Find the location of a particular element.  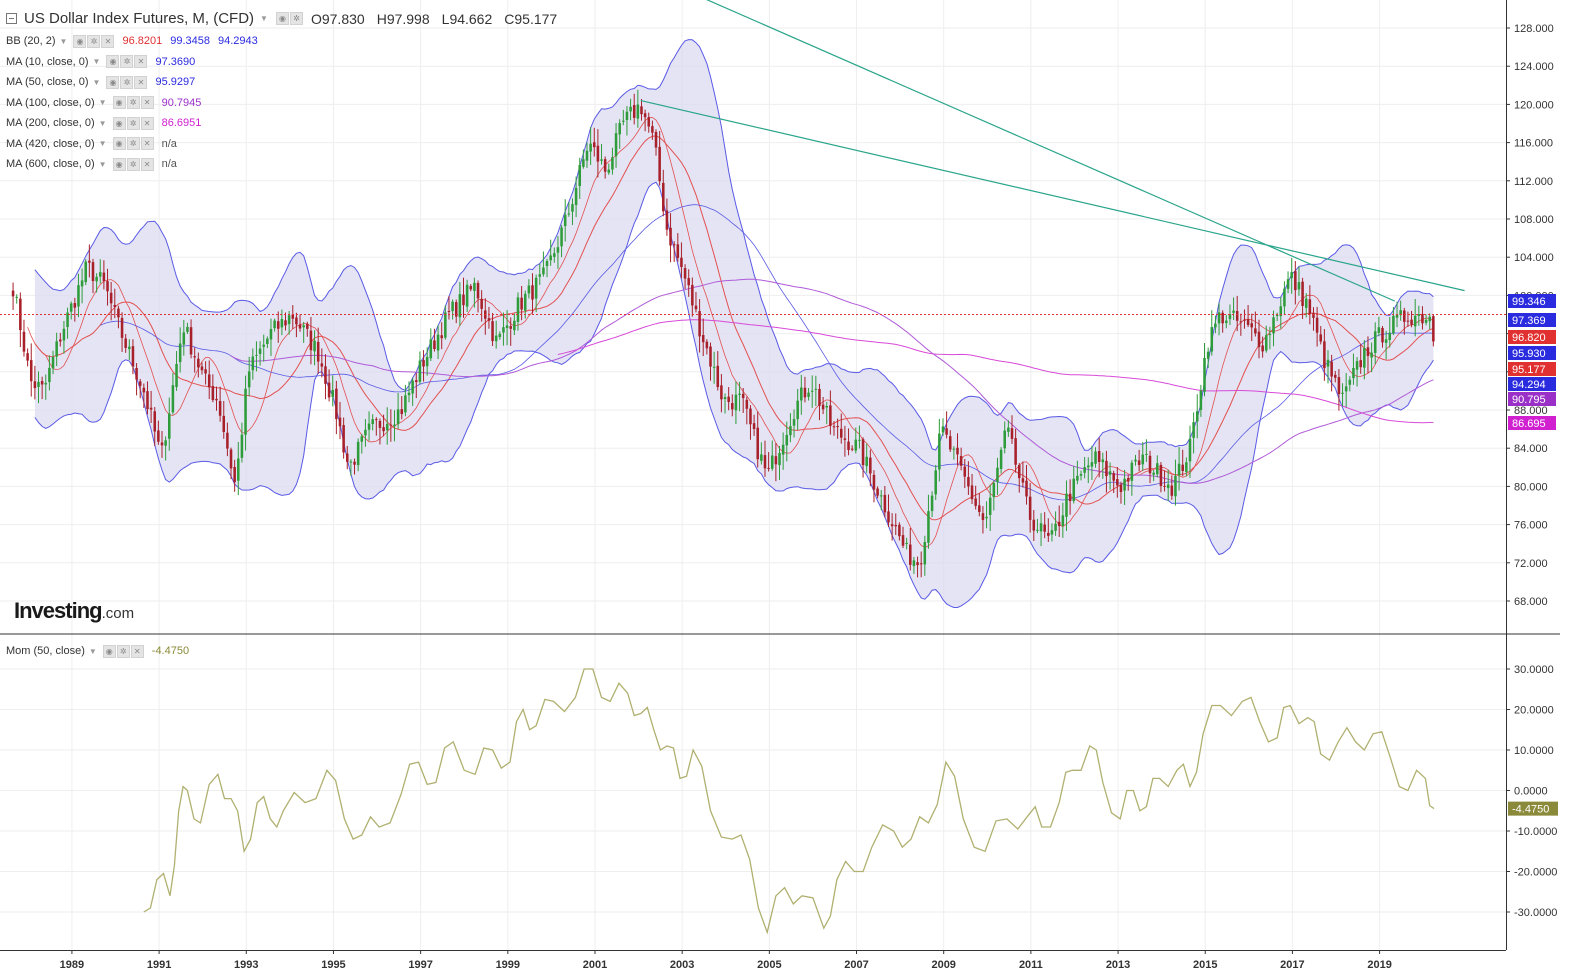

x-tick-label: 1993 is located at coordinates (246, 965).